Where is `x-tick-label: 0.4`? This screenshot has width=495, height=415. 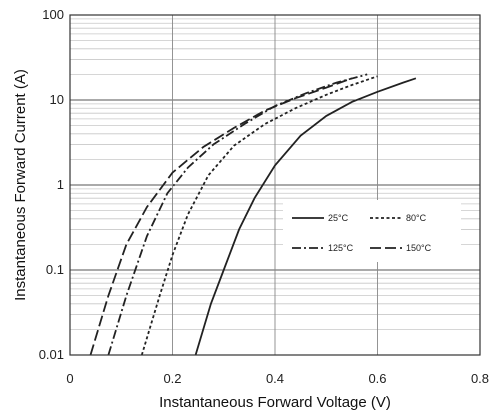 x-tick-label: 0.4 is located at coordinates (275, 378).